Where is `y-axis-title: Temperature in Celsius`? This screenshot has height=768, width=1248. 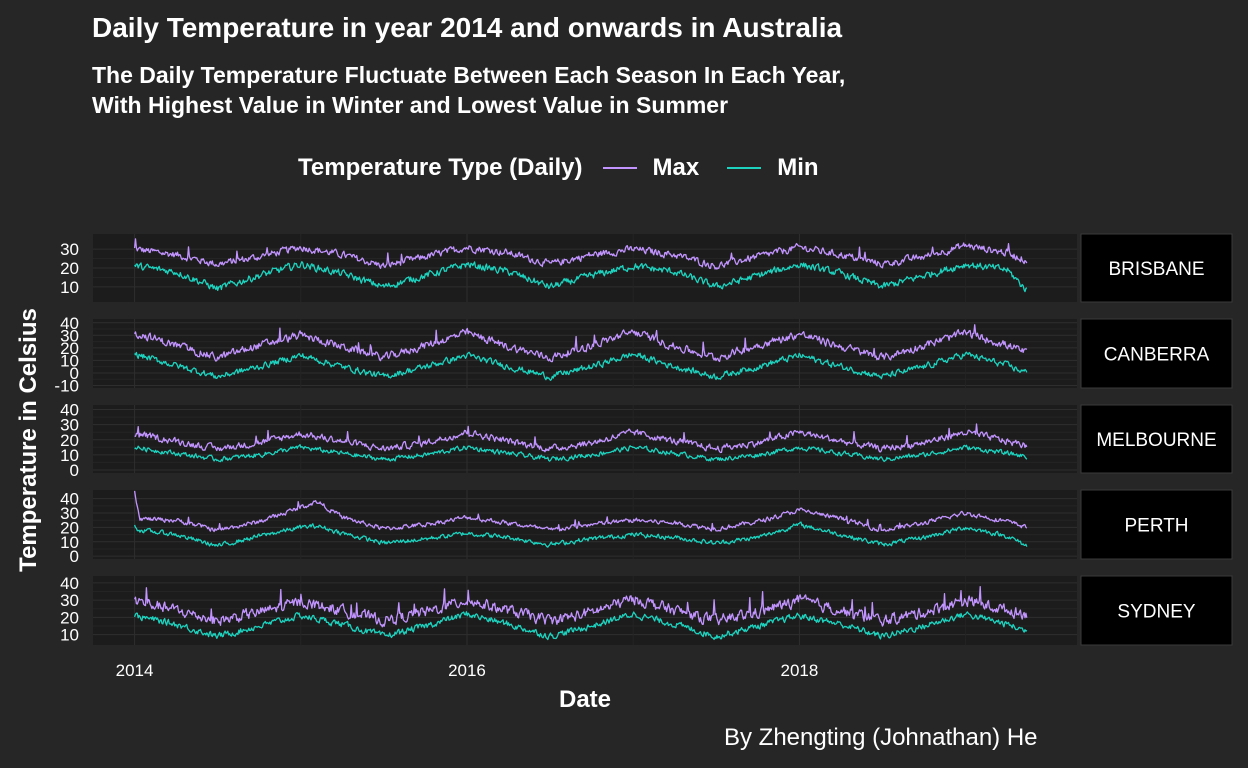 y-axis-title: Temperature in Celsius is located at coordinates (28, 440).